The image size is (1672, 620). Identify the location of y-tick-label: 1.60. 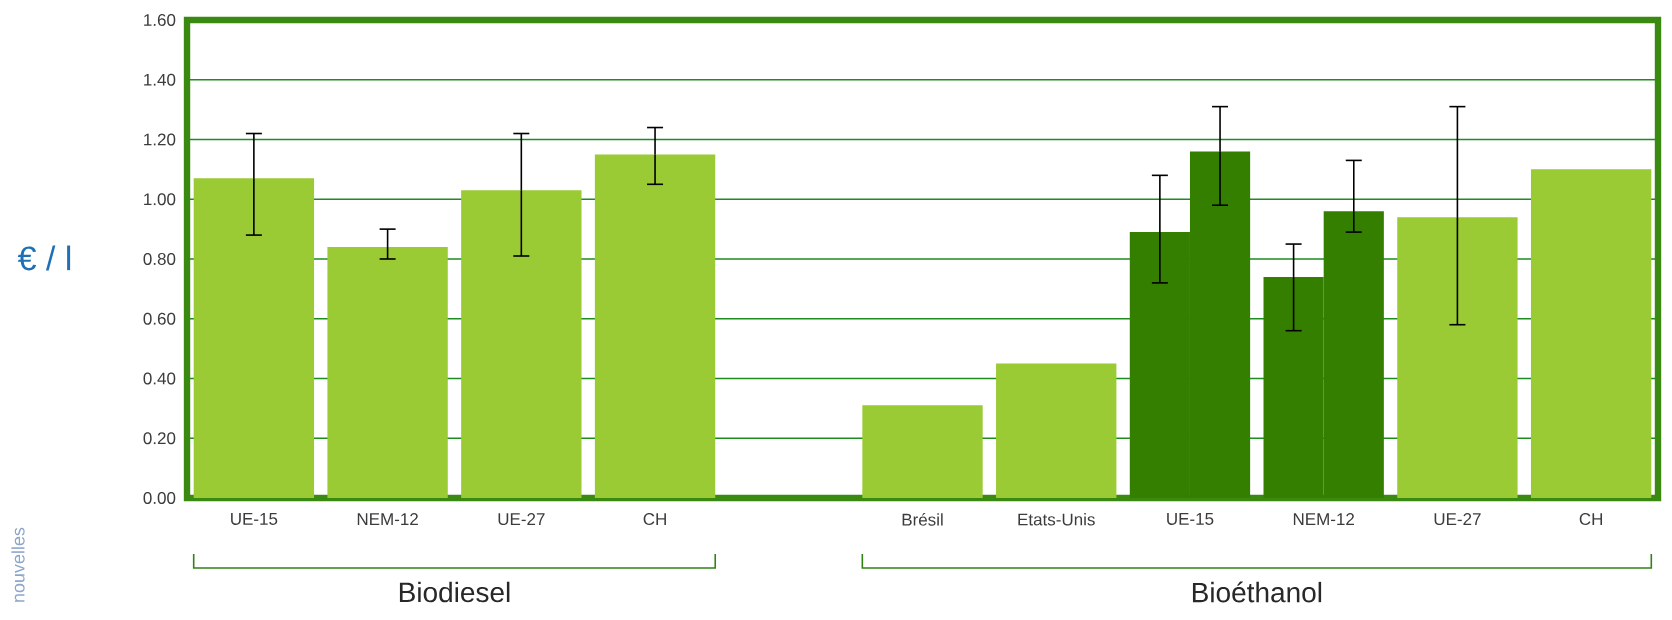
(160, 19).